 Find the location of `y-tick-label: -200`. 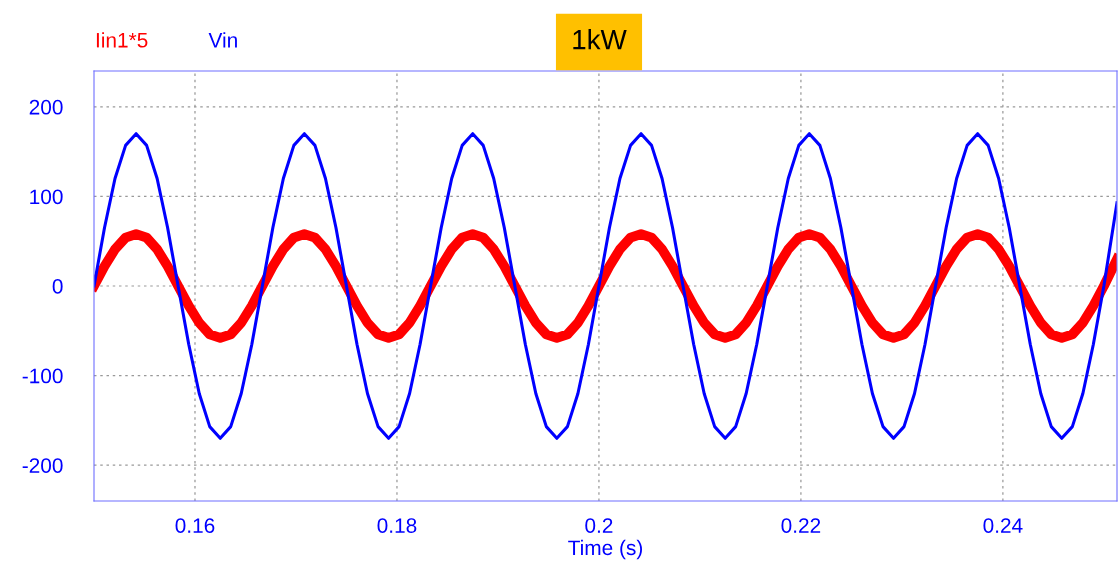

y-tick-label: -200 is located at coordinates (42, 465).